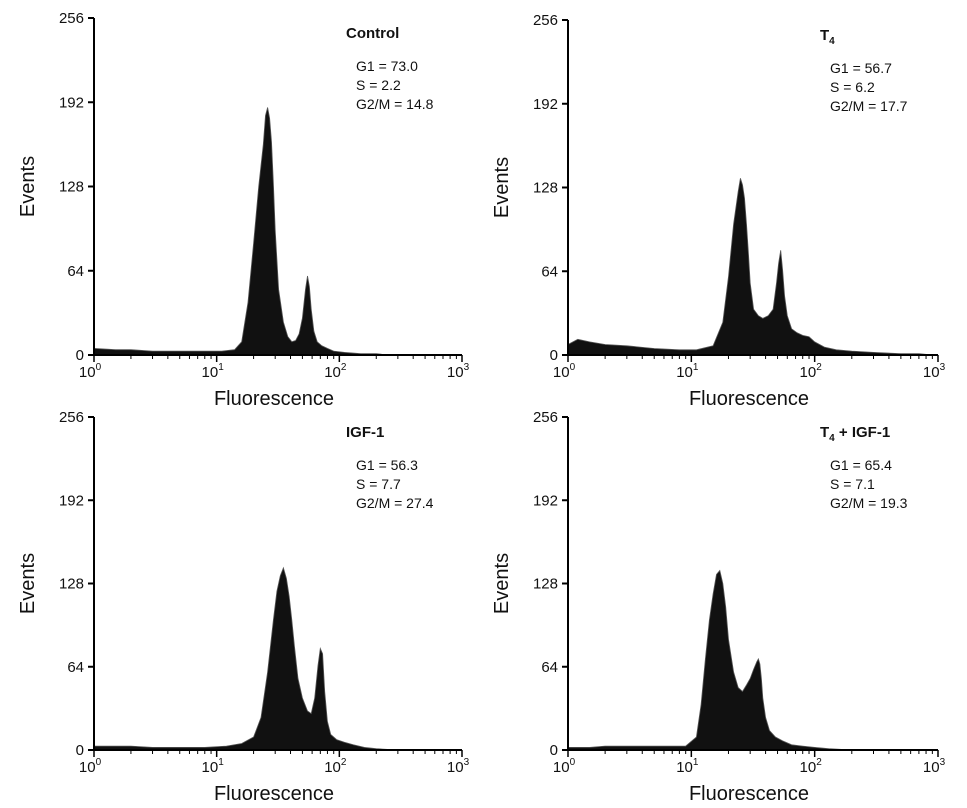 The image size is (967, 808). What do you see at coordinates (395, 104) in the screenshot?
I see `cell-cycle-stat: G2/M = 14.8` at bounding box center [395, 104].